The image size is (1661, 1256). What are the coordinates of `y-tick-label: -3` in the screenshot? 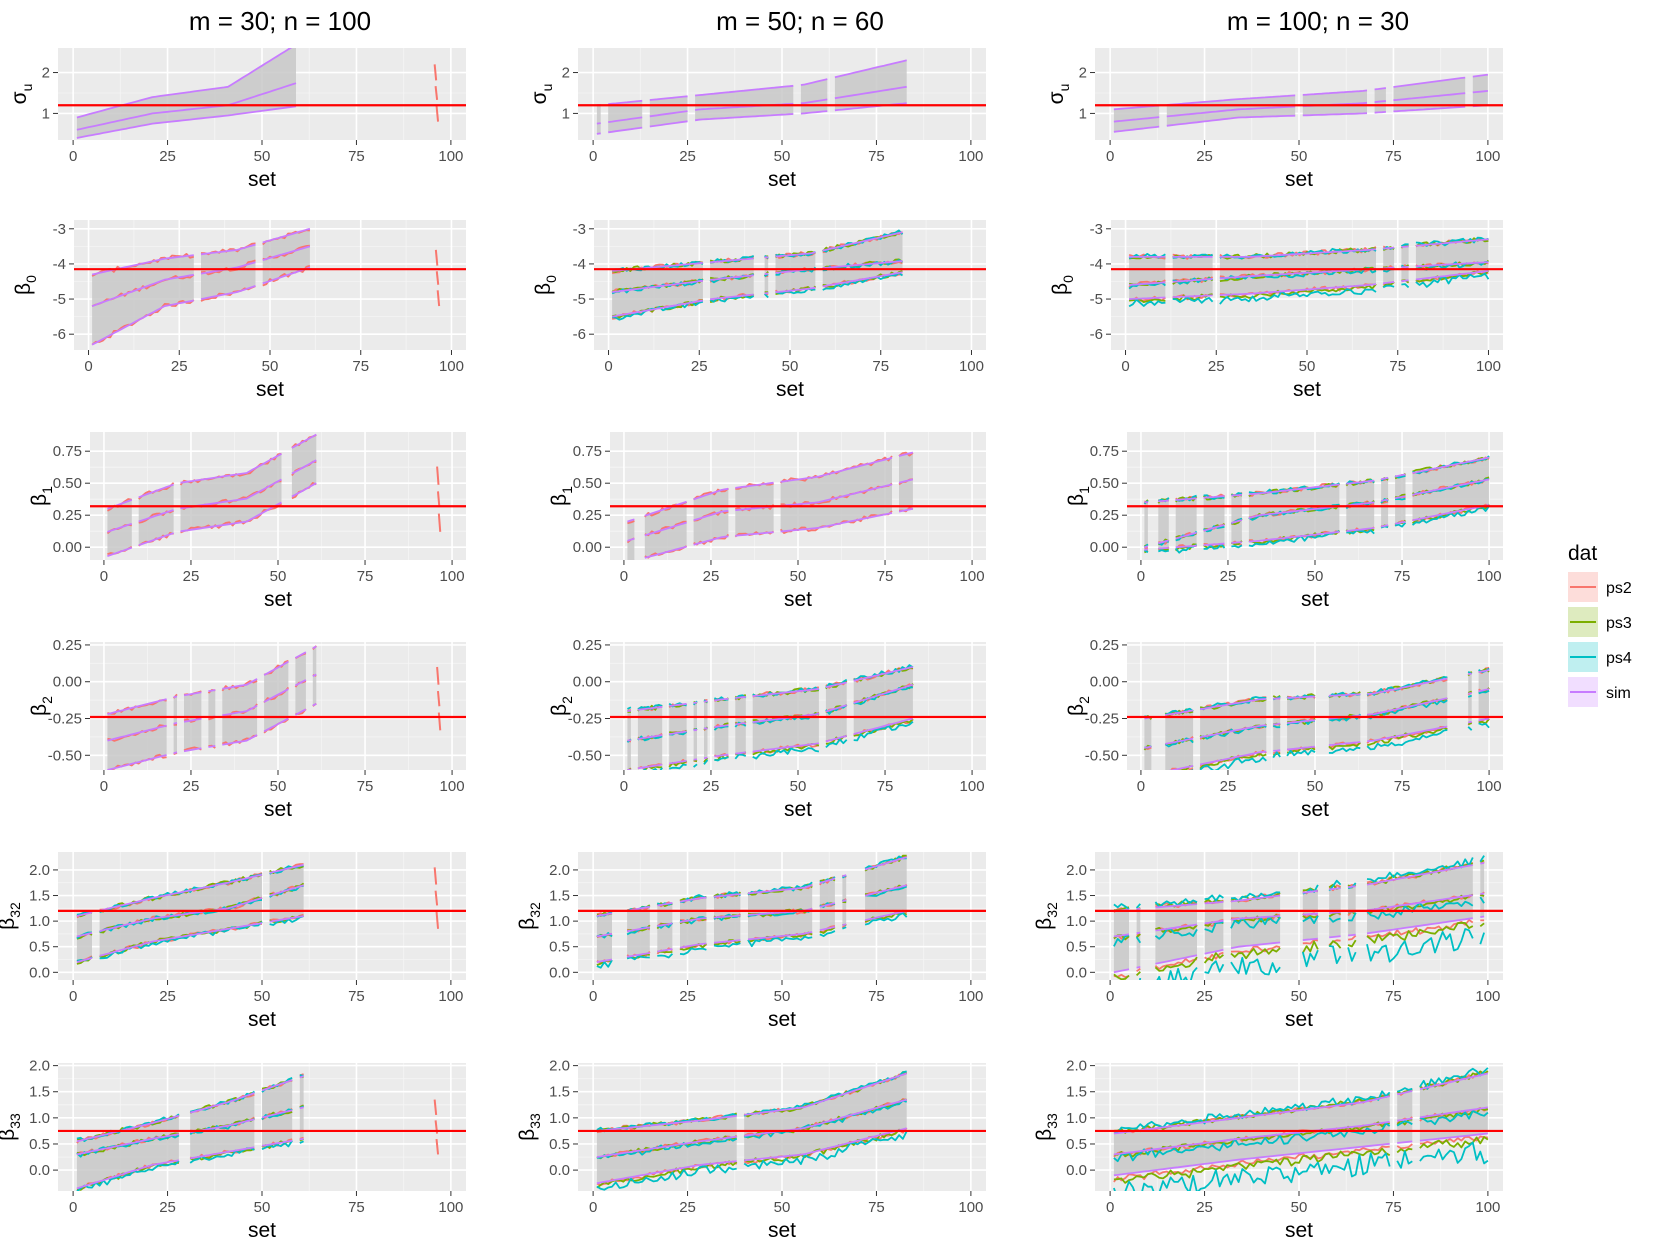 It's located at (59, 229).